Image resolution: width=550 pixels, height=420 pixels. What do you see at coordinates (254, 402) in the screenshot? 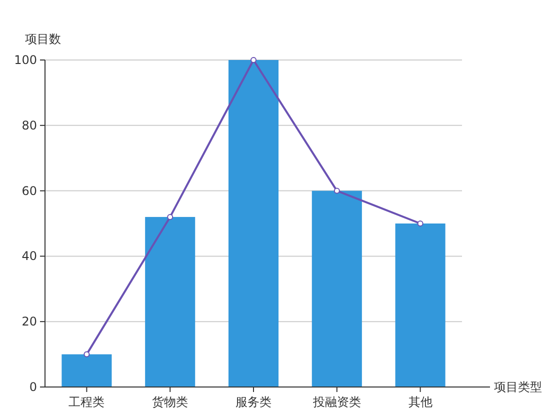
I see `x-tick-label: 服务类` at bounding box center [254, 402].